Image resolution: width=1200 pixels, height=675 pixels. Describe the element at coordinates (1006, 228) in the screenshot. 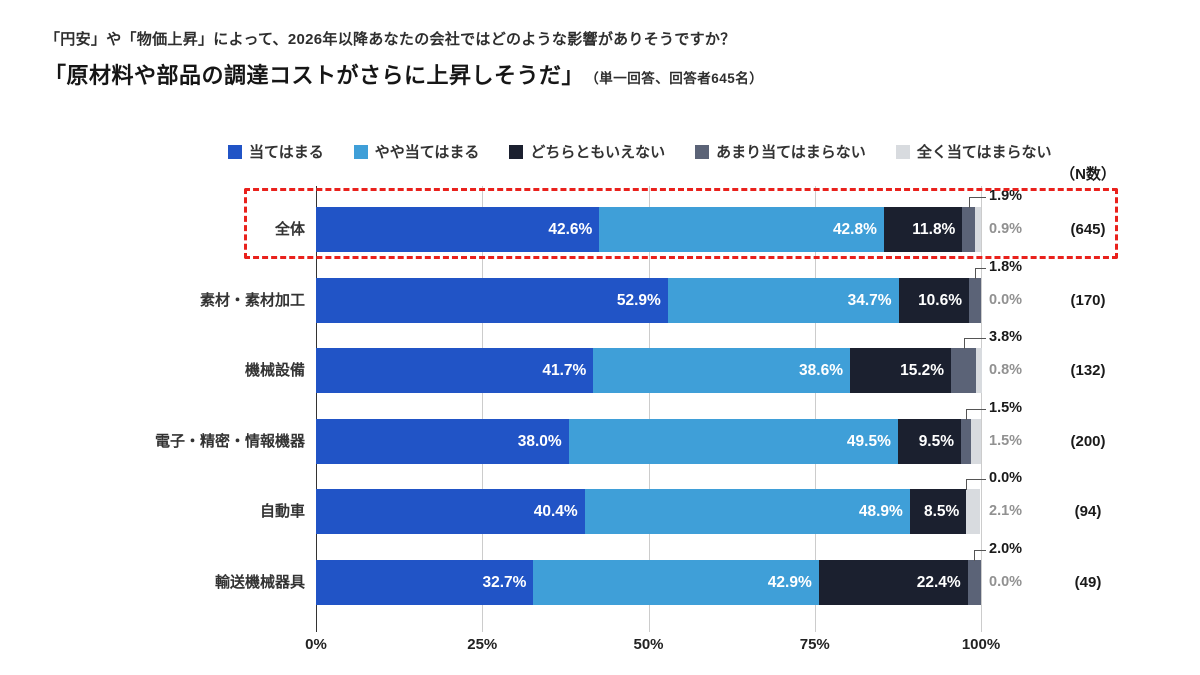

I see `outside-value: 0.9%` at that location.